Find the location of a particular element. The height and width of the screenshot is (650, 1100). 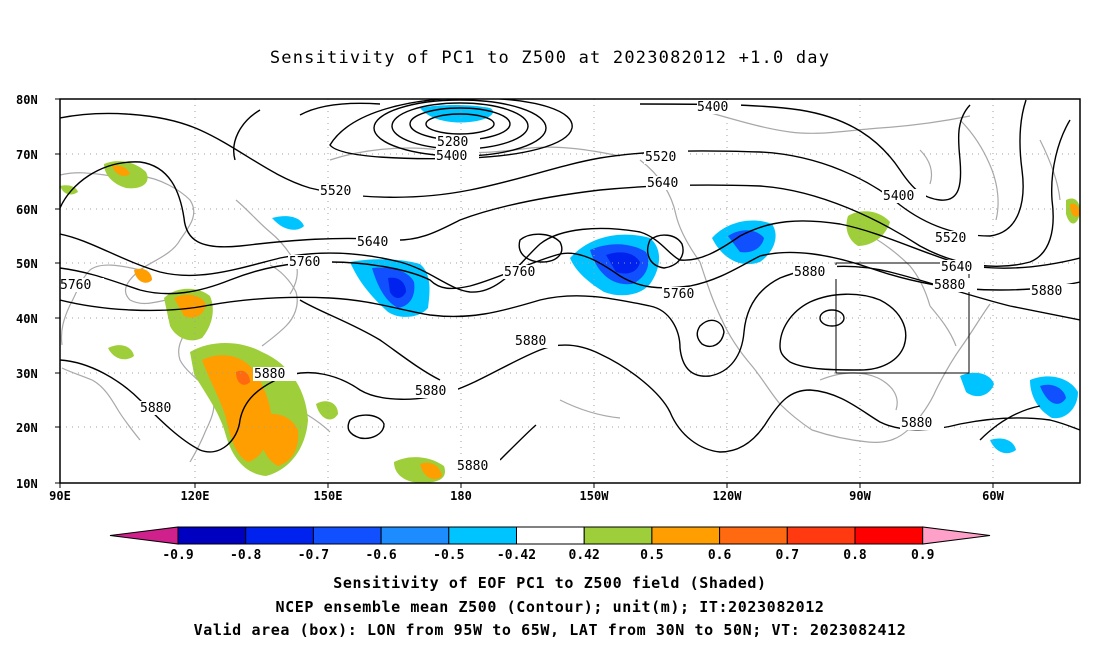

lon-label: 90W is located at coordinates (860, 496).